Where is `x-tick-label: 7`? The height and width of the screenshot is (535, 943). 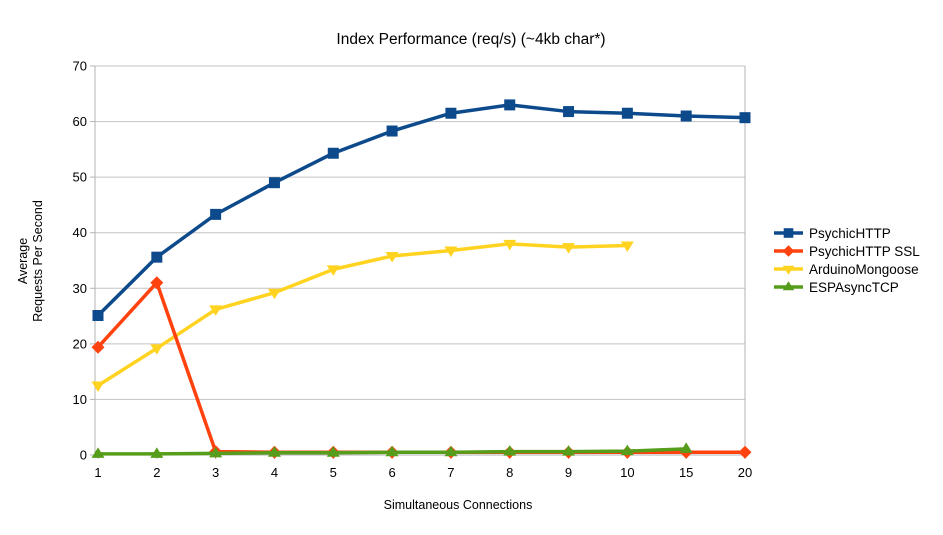
x-tick-label: 7 is located at coordinates (450, 472).